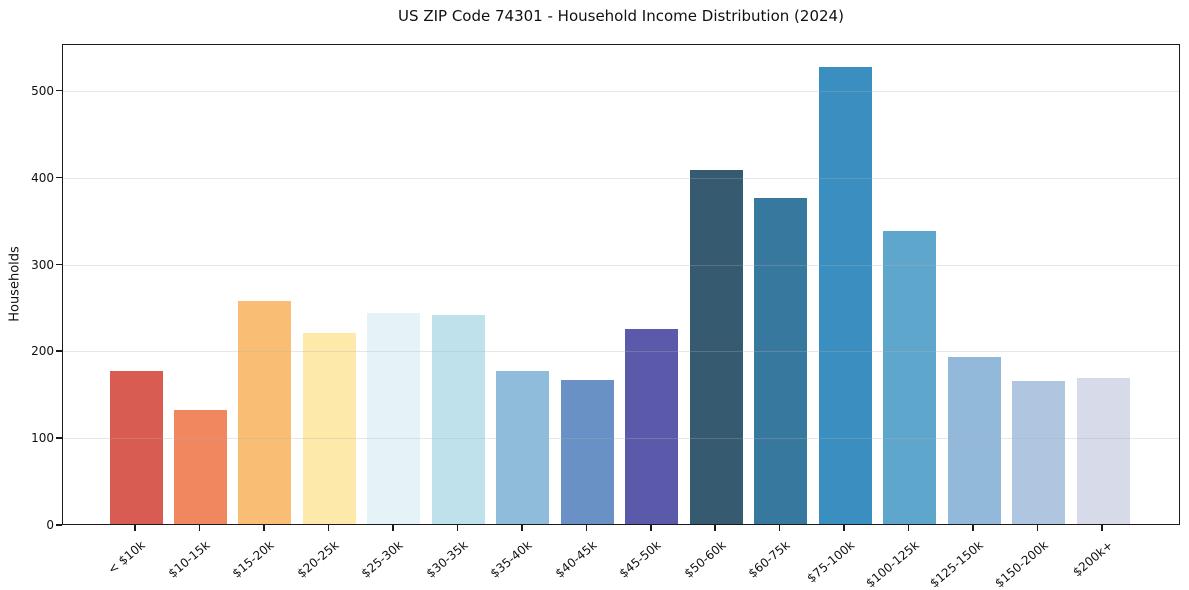  Describe the element at coordinates (715, 528) in the screenshot. I see `x-tick-$50-60k` at that location.